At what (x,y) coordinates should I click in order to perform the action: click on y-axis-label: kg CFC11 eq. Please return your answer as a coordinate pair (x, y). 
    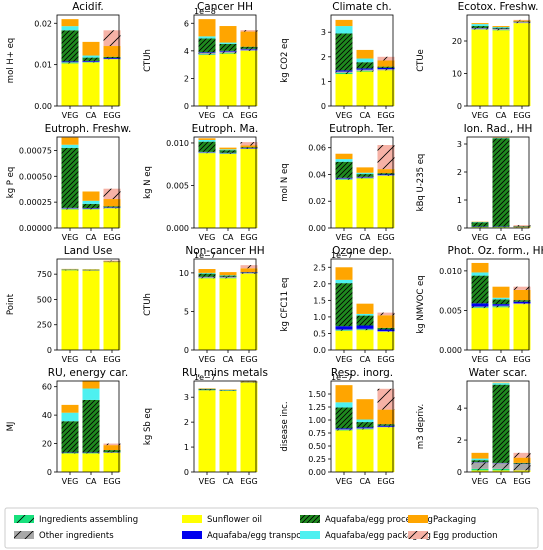
    Looking at the image, I should click on (285, 305).